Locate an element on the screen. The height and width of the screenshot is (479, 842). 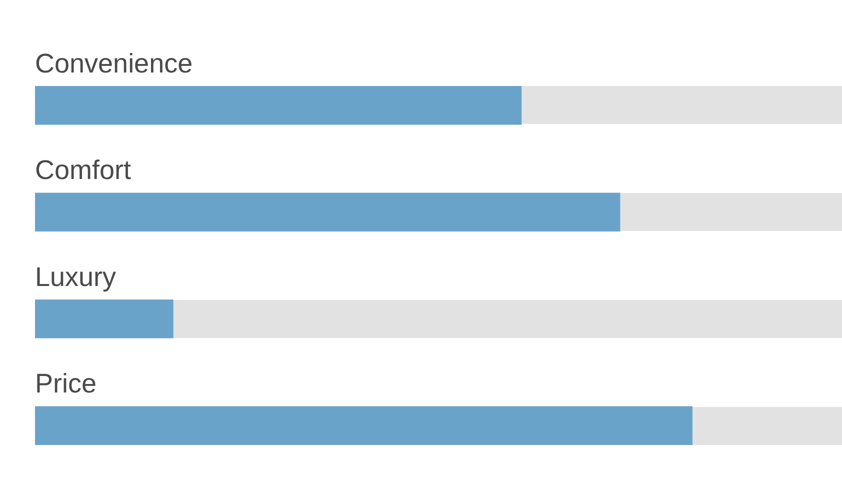
y-tick-label: Comfort is located at coordinates (83, 170).